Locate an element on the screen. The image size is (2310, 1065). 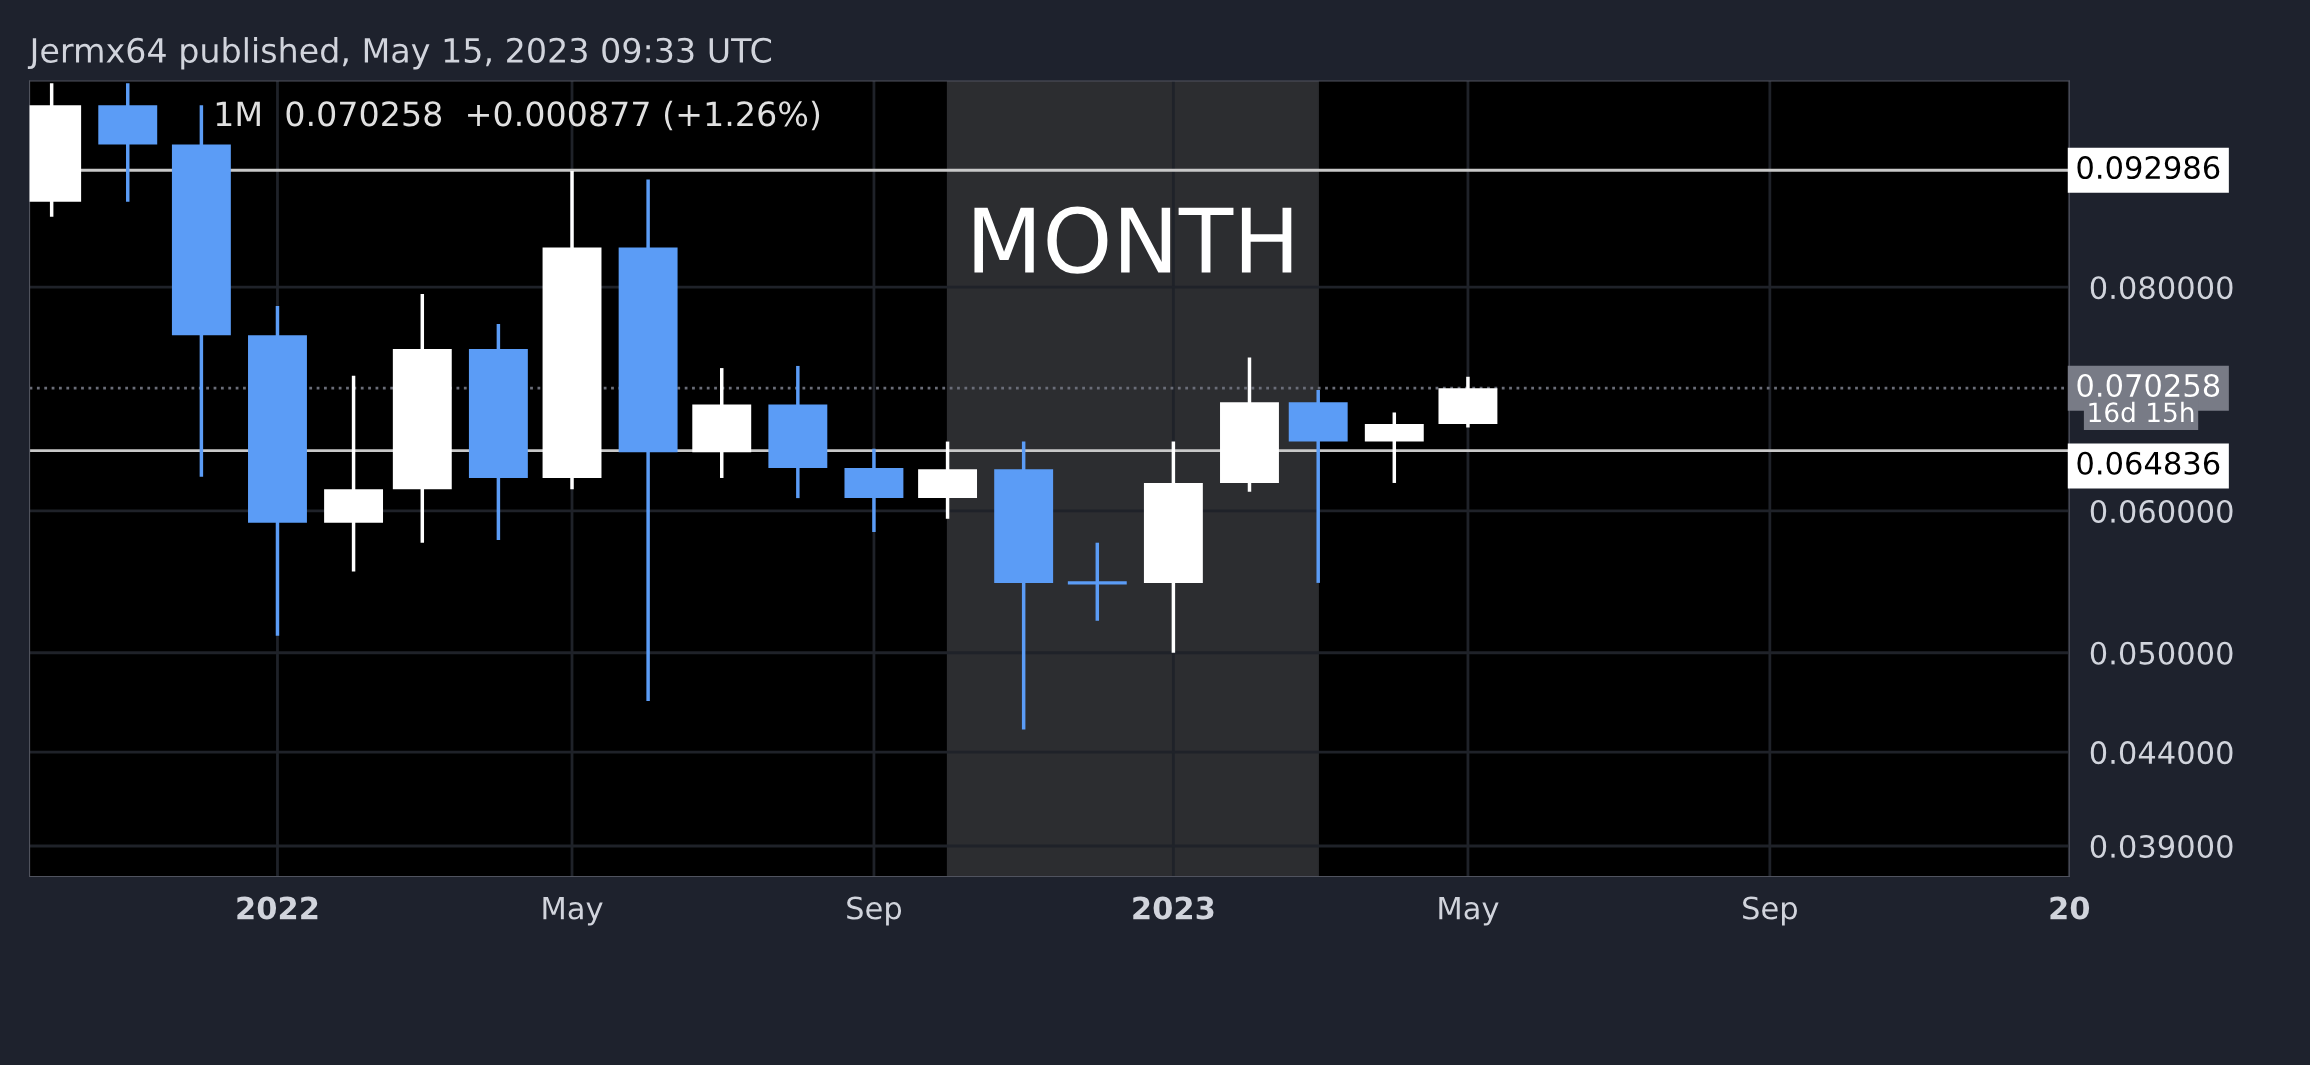
y-tick-label: 0.080000 is located at coordinates (2161, 288).